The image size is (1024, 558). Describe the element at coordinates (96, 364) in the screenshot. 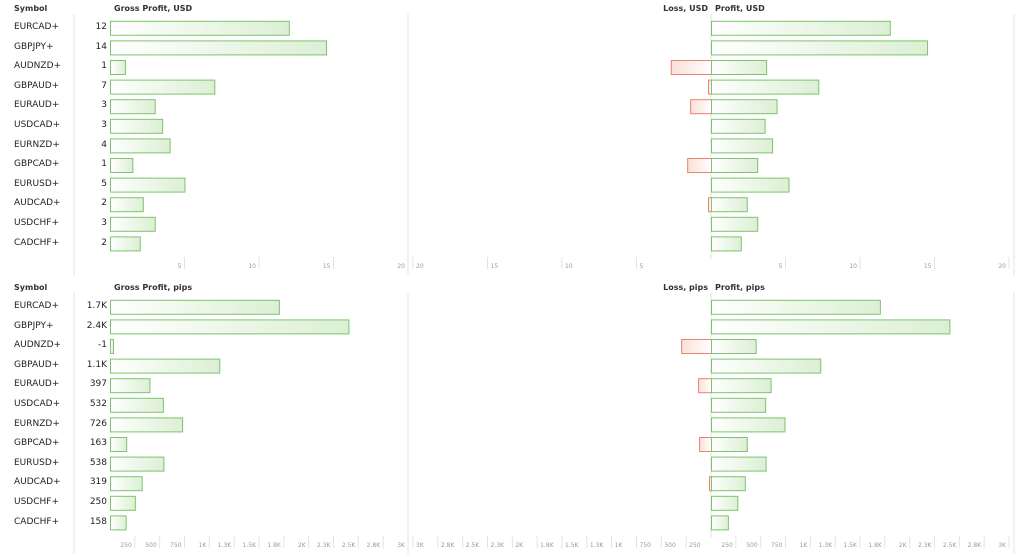

I see `gross-value-label: 1.1K` at that location.